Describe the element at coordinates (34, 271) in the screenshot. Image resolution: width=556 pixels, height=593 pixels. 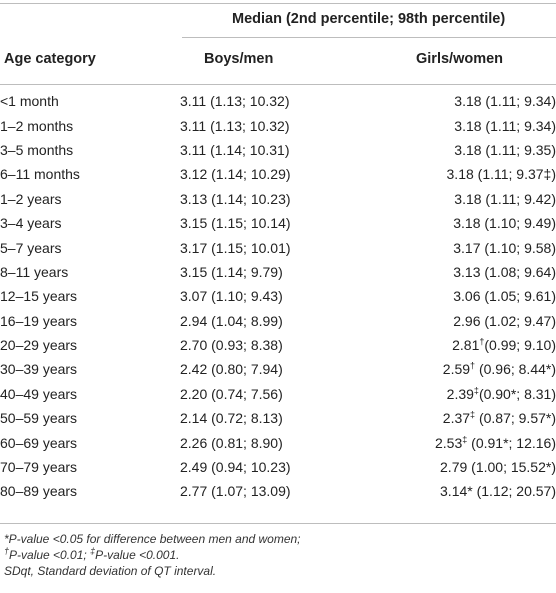
I see `age-category-cell: 8–11 years` at that location.